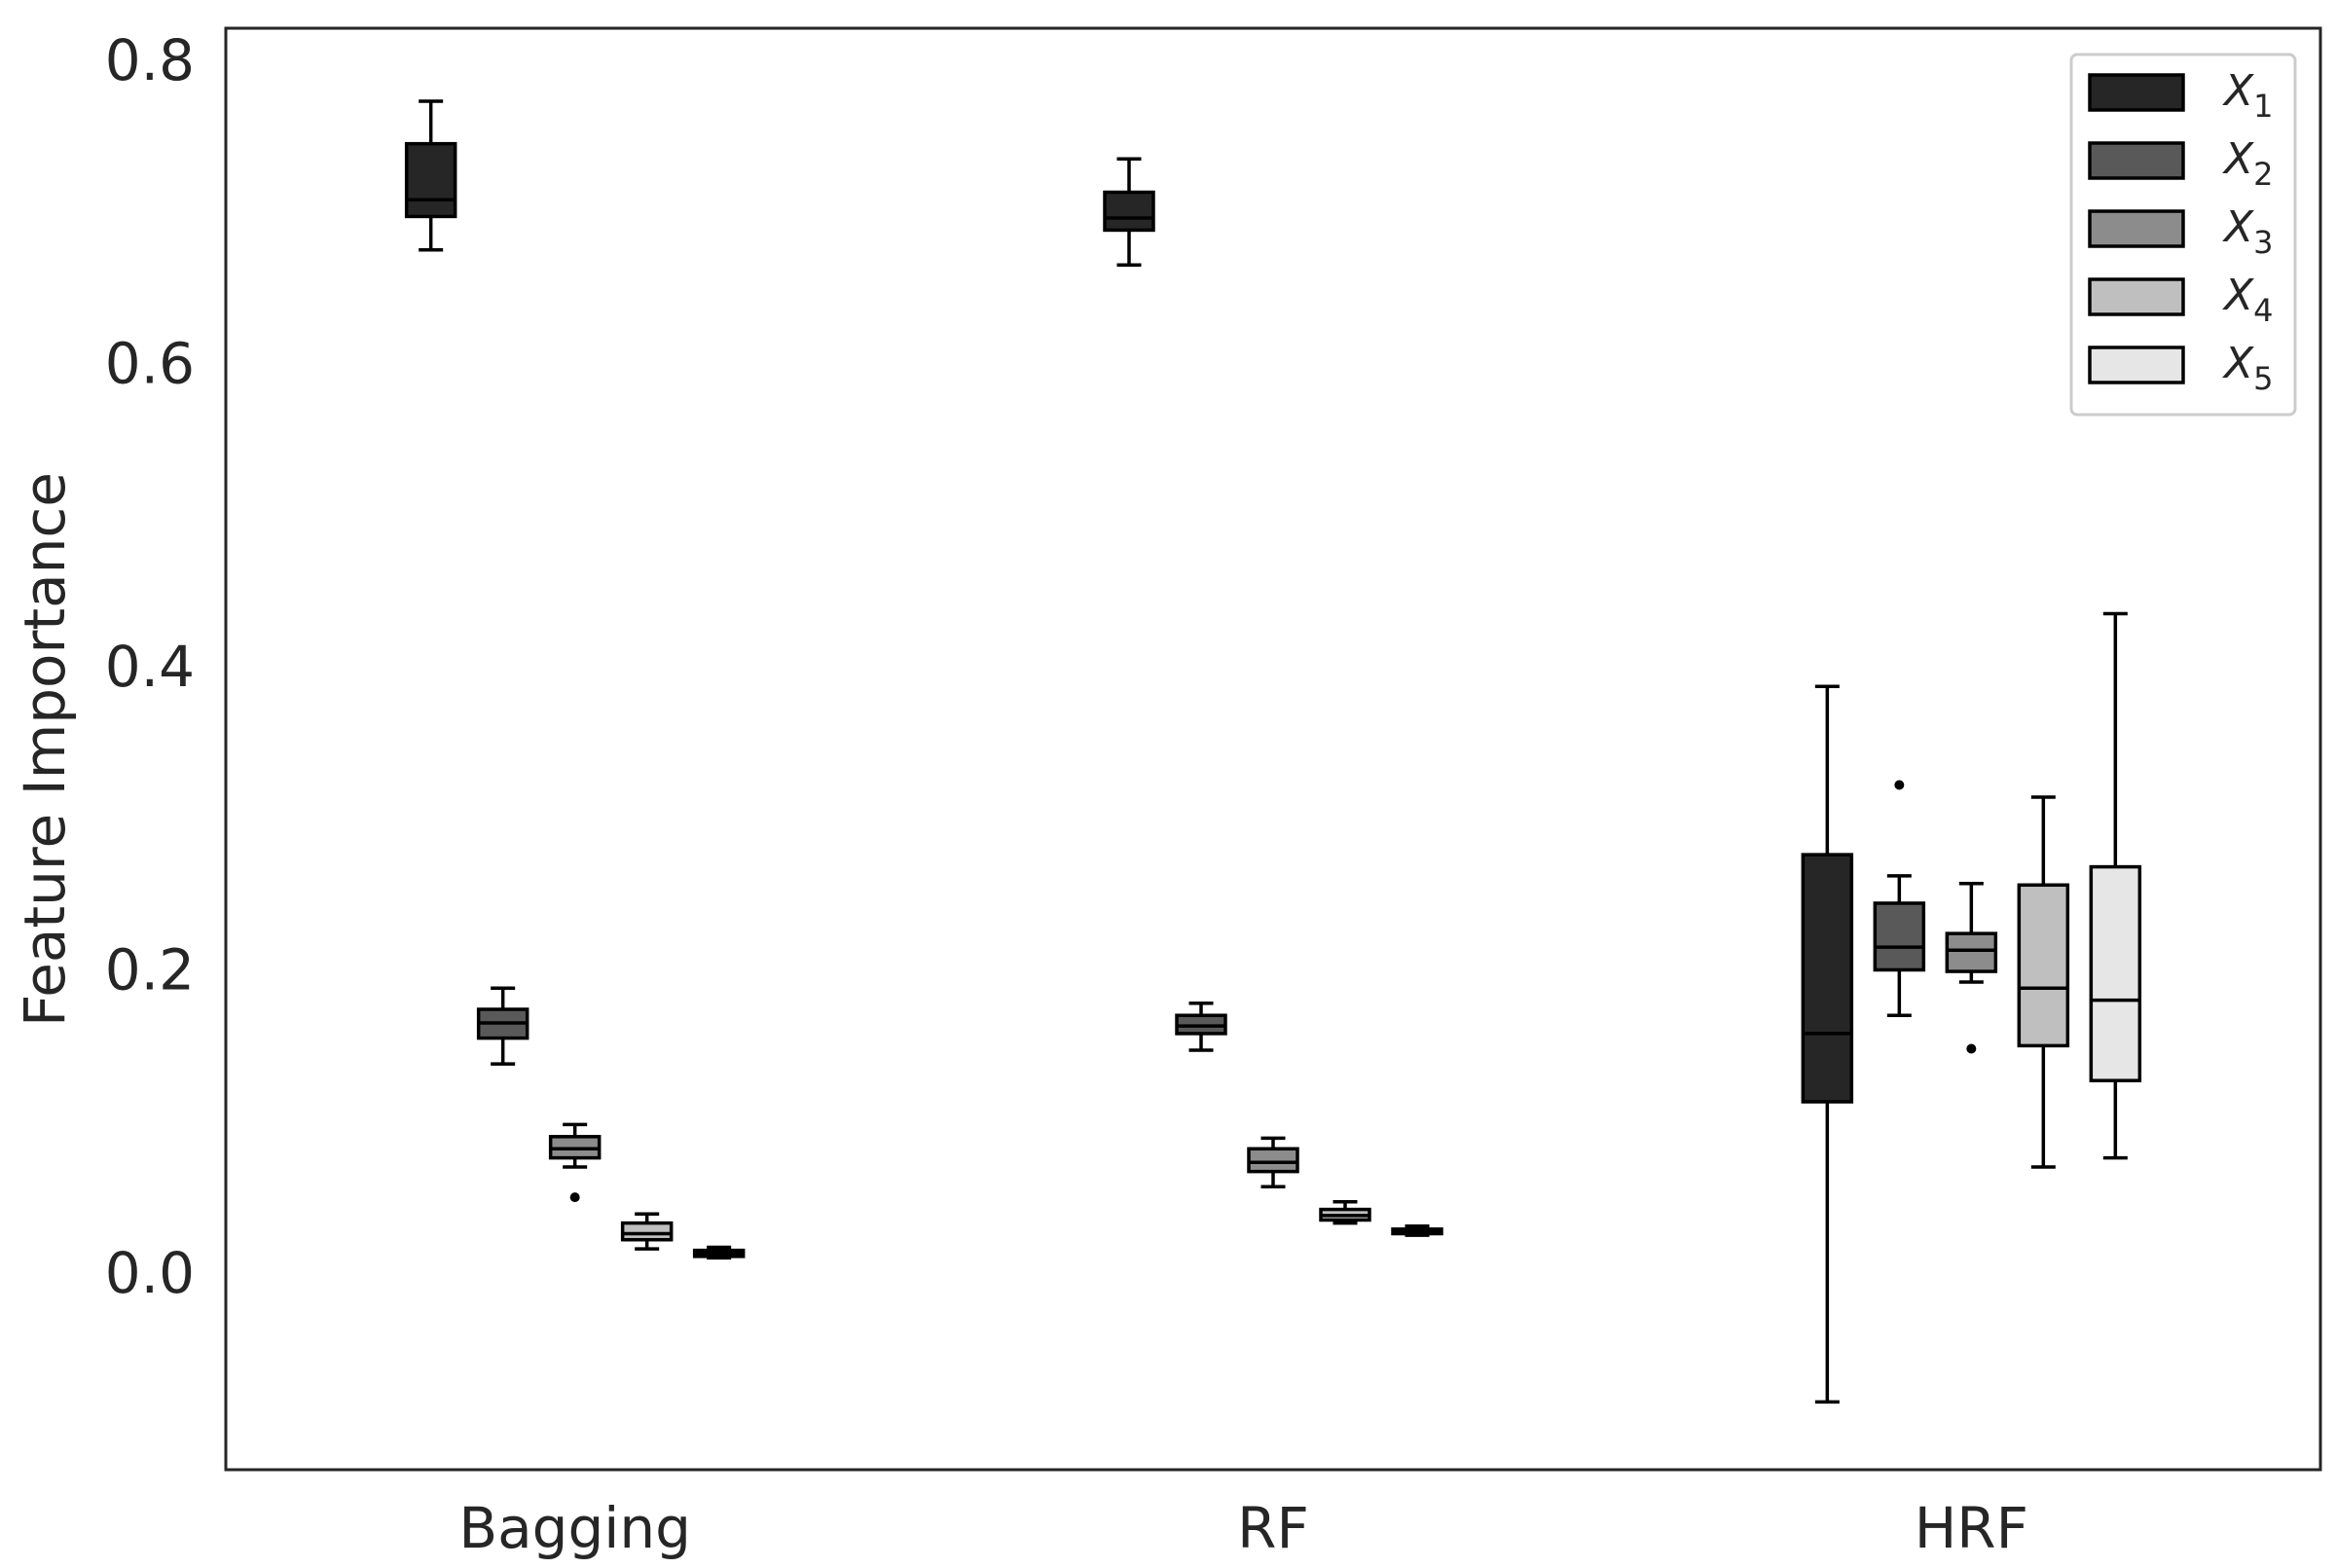 The height and width of the screenshot is (1568, 2336). I want to click on legend-label: X1, so click(2248, 95).